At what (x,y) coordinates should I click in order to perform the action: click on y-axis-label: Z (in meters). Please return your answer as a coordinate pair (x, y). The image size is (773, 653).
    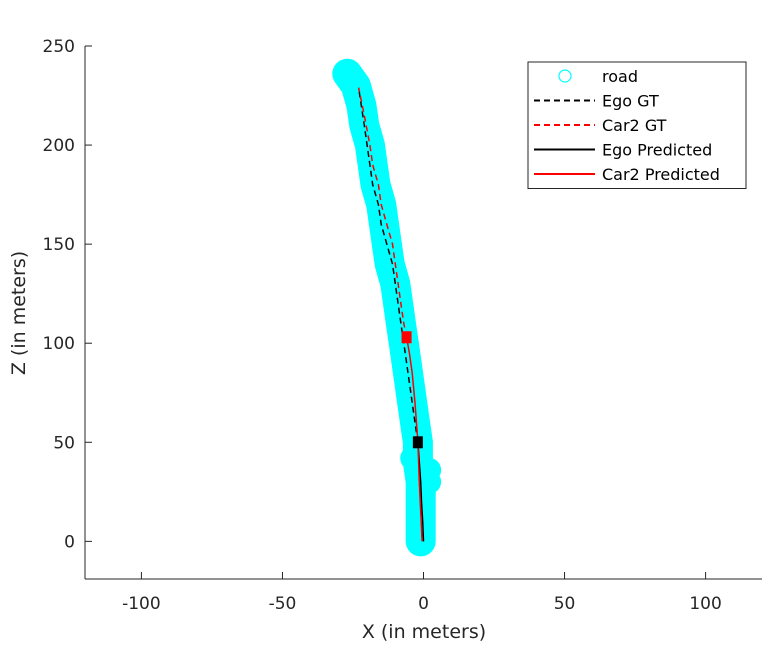
    Looking at the image, I should click on (19, 313).